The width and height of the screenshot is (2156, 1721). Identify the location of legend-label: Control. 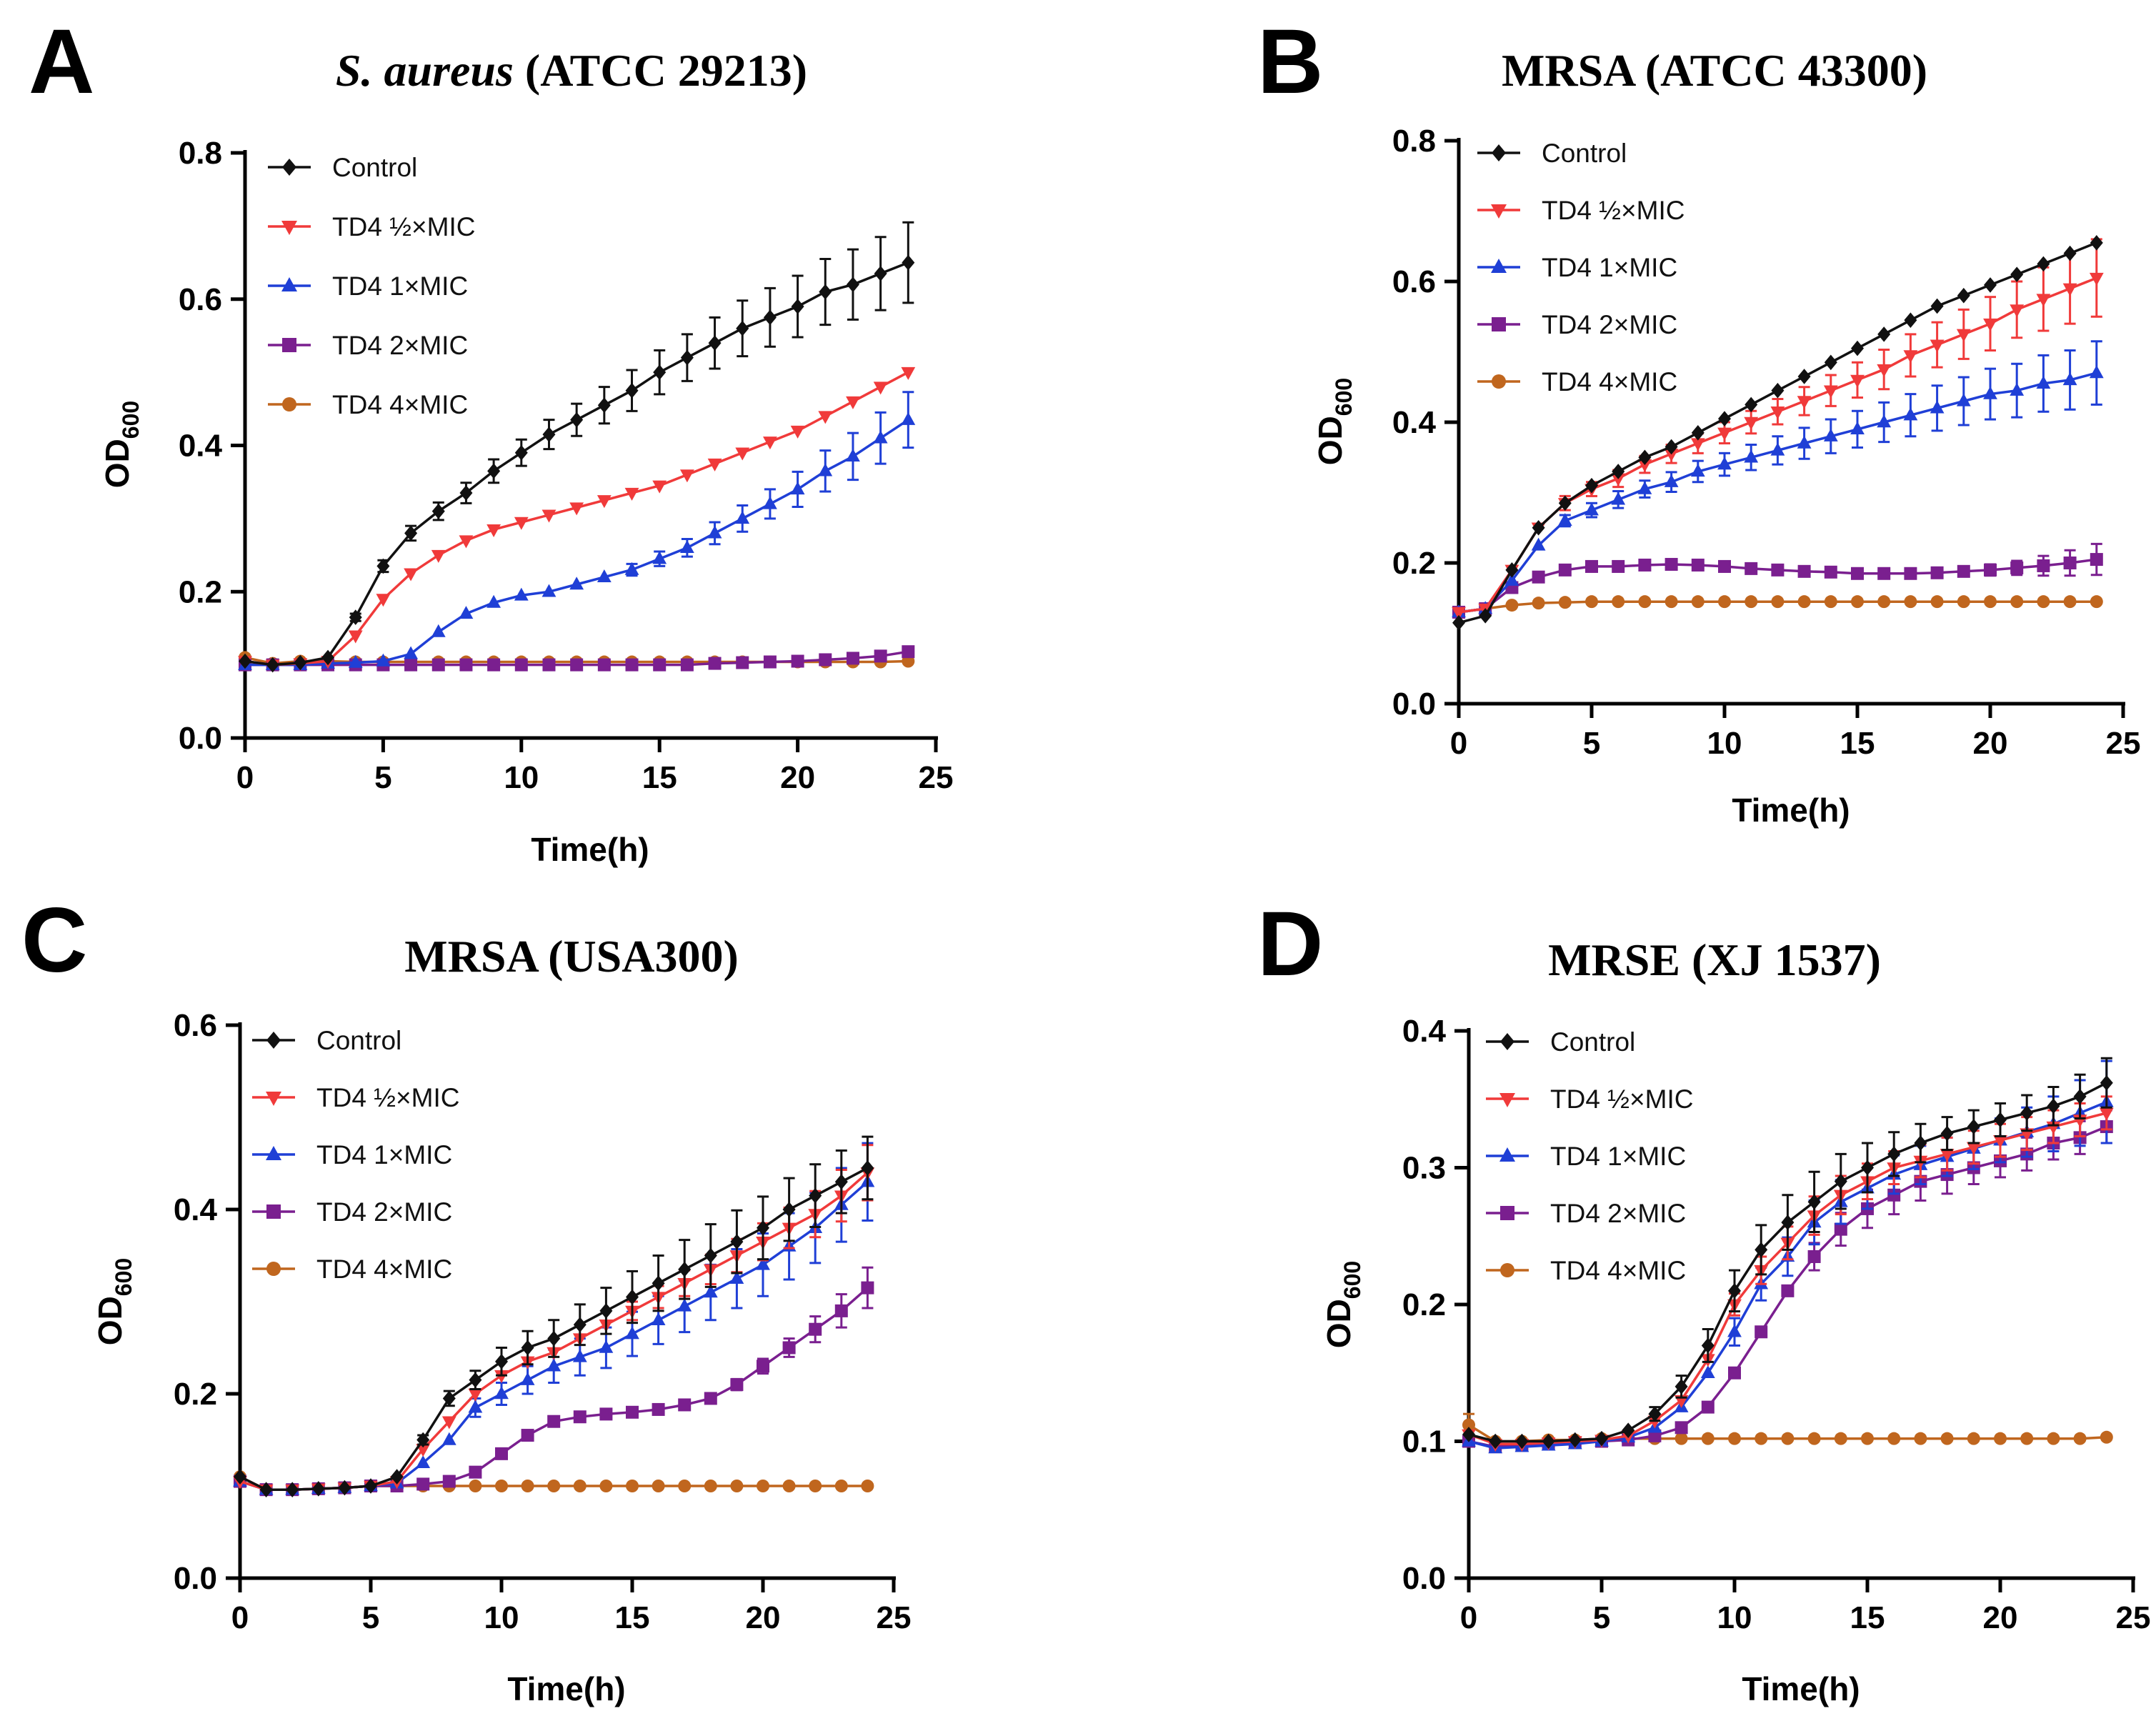
(375, 167).